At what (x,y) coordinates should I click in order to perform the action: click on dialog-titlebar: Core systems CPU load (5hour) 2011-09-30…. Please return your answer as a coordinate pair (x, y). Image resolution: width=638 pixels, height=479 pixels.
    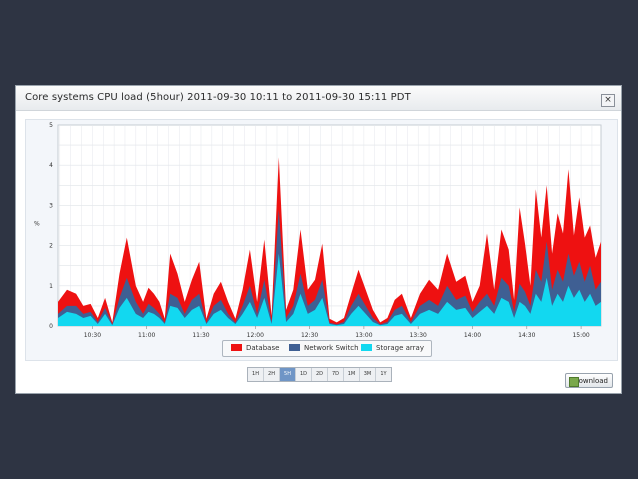
    Looking at the image, I should click on (318, 98).